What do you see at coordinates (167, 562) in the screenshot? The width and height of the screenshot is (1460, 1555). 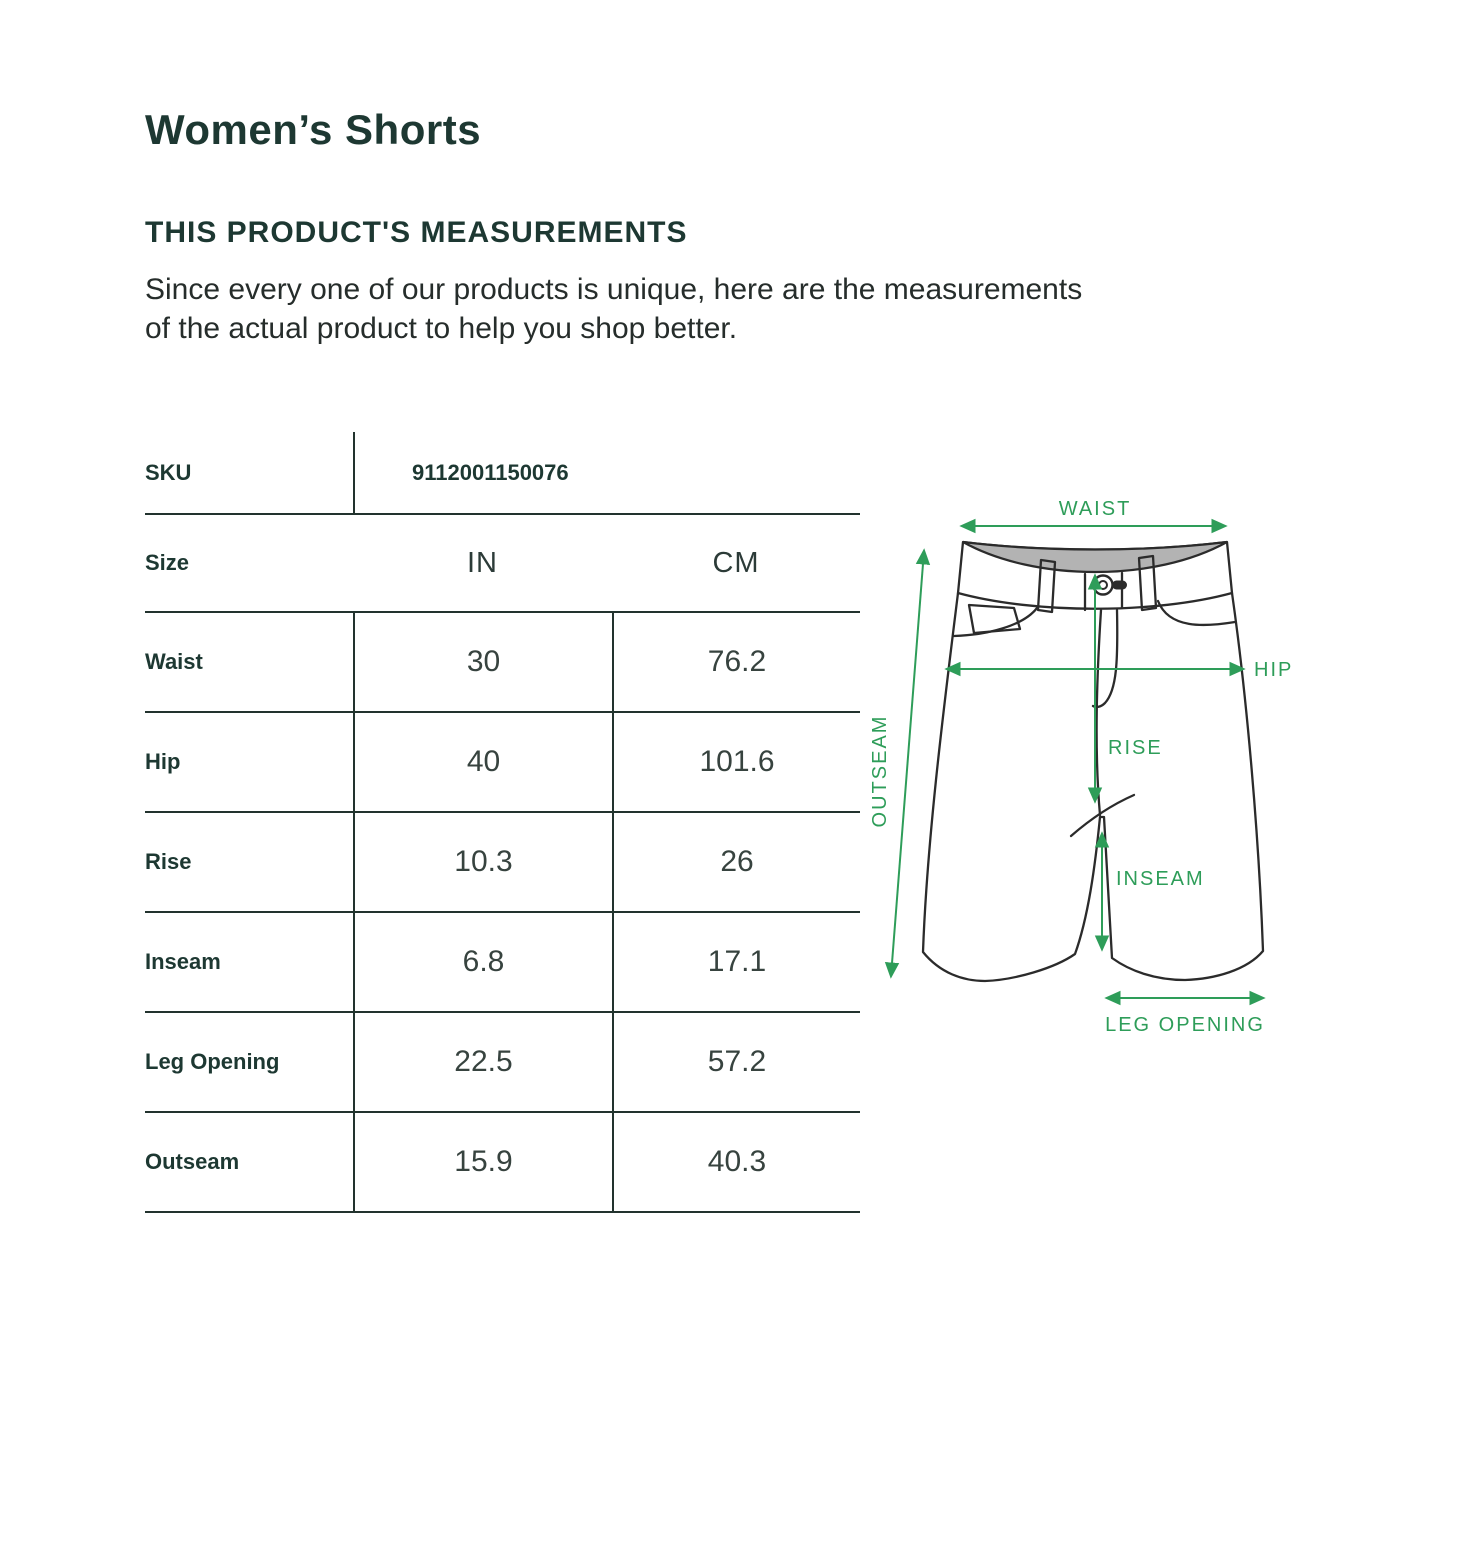 I see `size-label: Size` at bounding box center [167, 562].